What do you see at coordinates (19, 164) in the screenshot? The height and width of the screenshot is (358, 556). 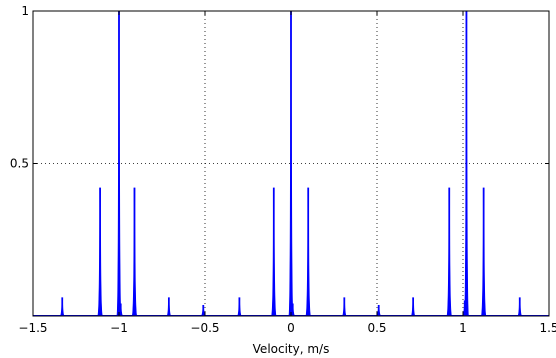 I see `y-tick-label: 0.5` at bounding box center [19, 164].